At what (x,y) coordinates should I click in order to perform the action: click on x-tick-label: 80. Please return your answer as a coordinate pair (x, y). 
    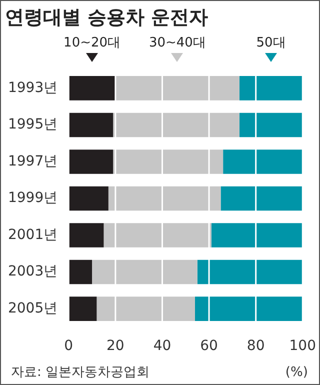
    Looking at the image, I should click on (255, 346).